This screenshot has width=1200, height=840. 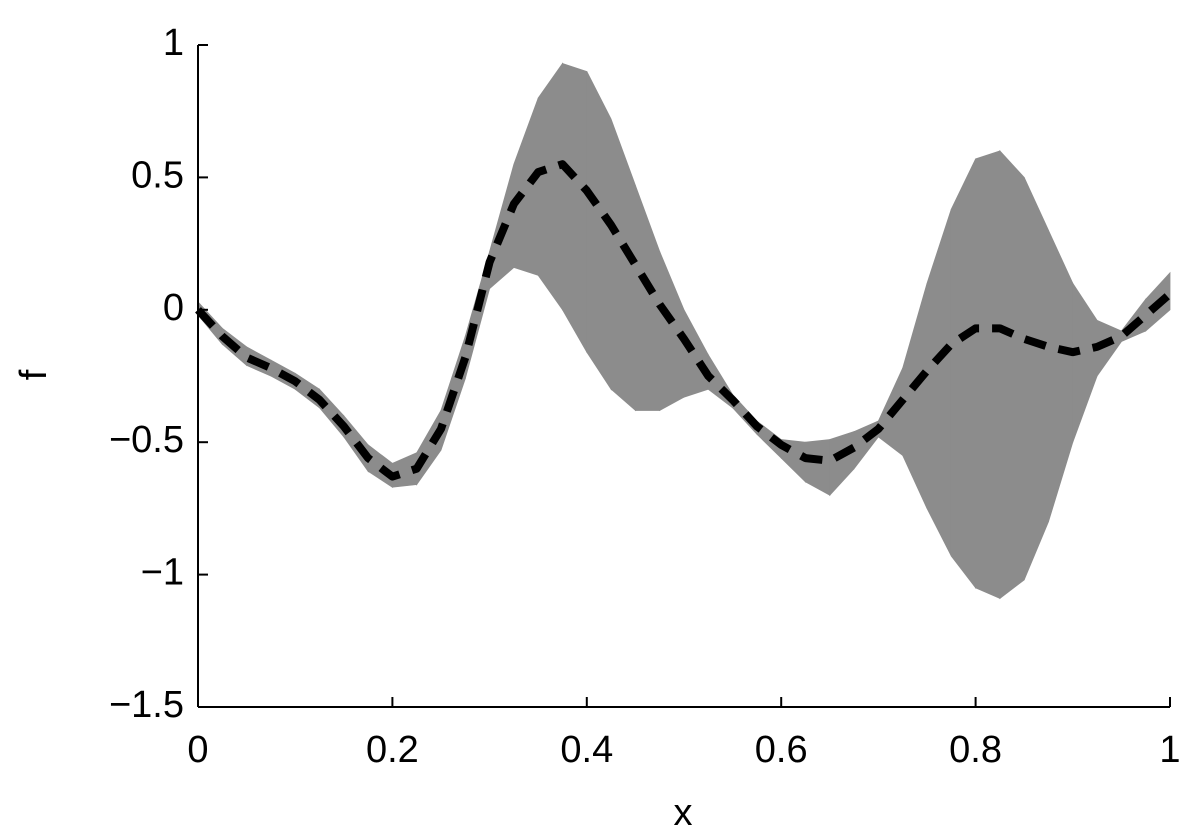 I want to click on x-tick-label: 0.8, so click(x=975, y=750).